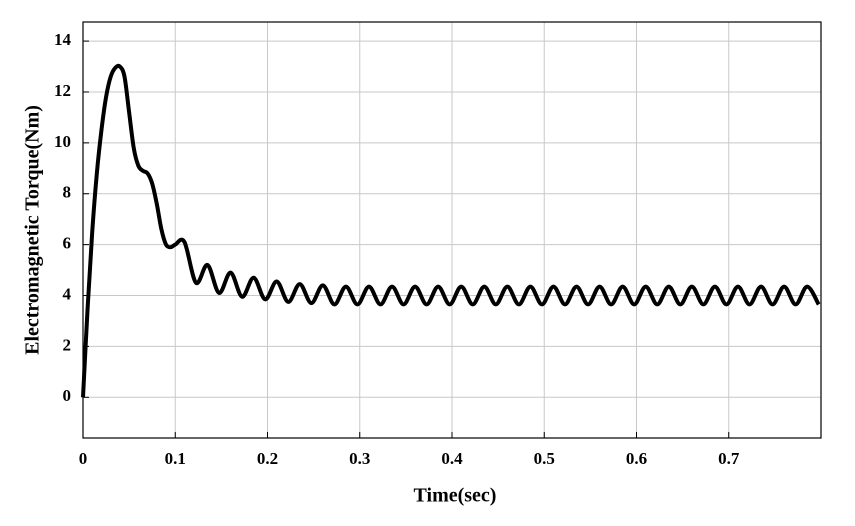 This screenshot has height=526, width=855. Describe the element at coordinates (452, 458) in the screenshot. I see `x-tick-label: 0.4` at that location.